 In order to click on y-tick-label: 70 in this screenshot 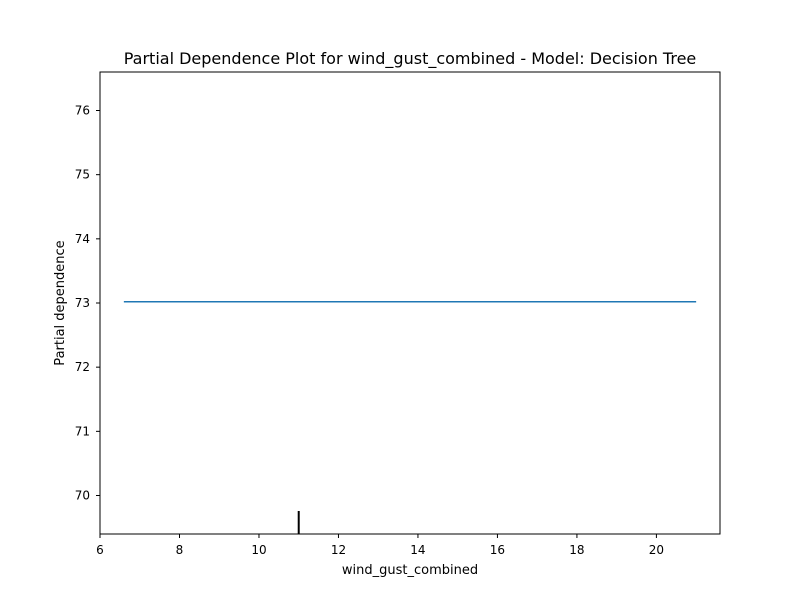, I will do `click(82, 496)`.